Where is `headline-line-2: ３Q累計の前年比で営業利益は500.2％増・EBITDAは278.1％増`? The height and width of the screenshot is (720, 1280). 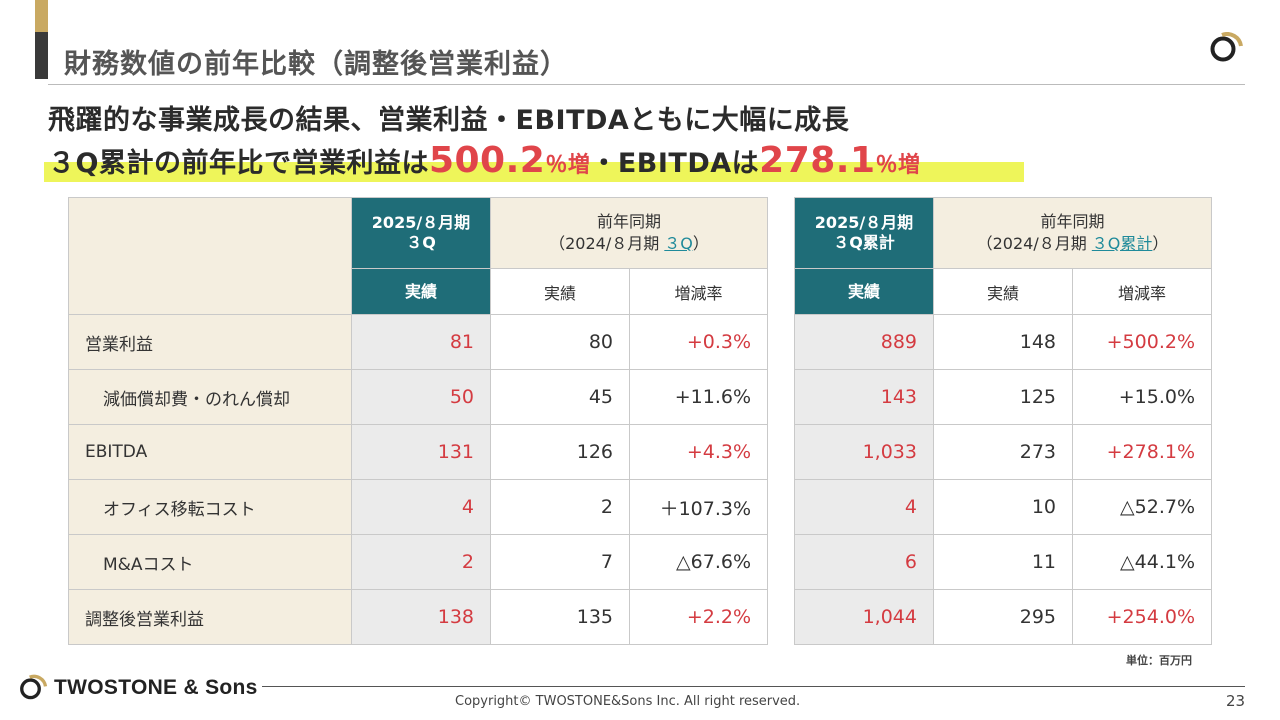
headline-line-2: ３Q累計の前年比で営業利益は500.2％増・EBITDAは278.1％増 is located at coordinates (484, 161).